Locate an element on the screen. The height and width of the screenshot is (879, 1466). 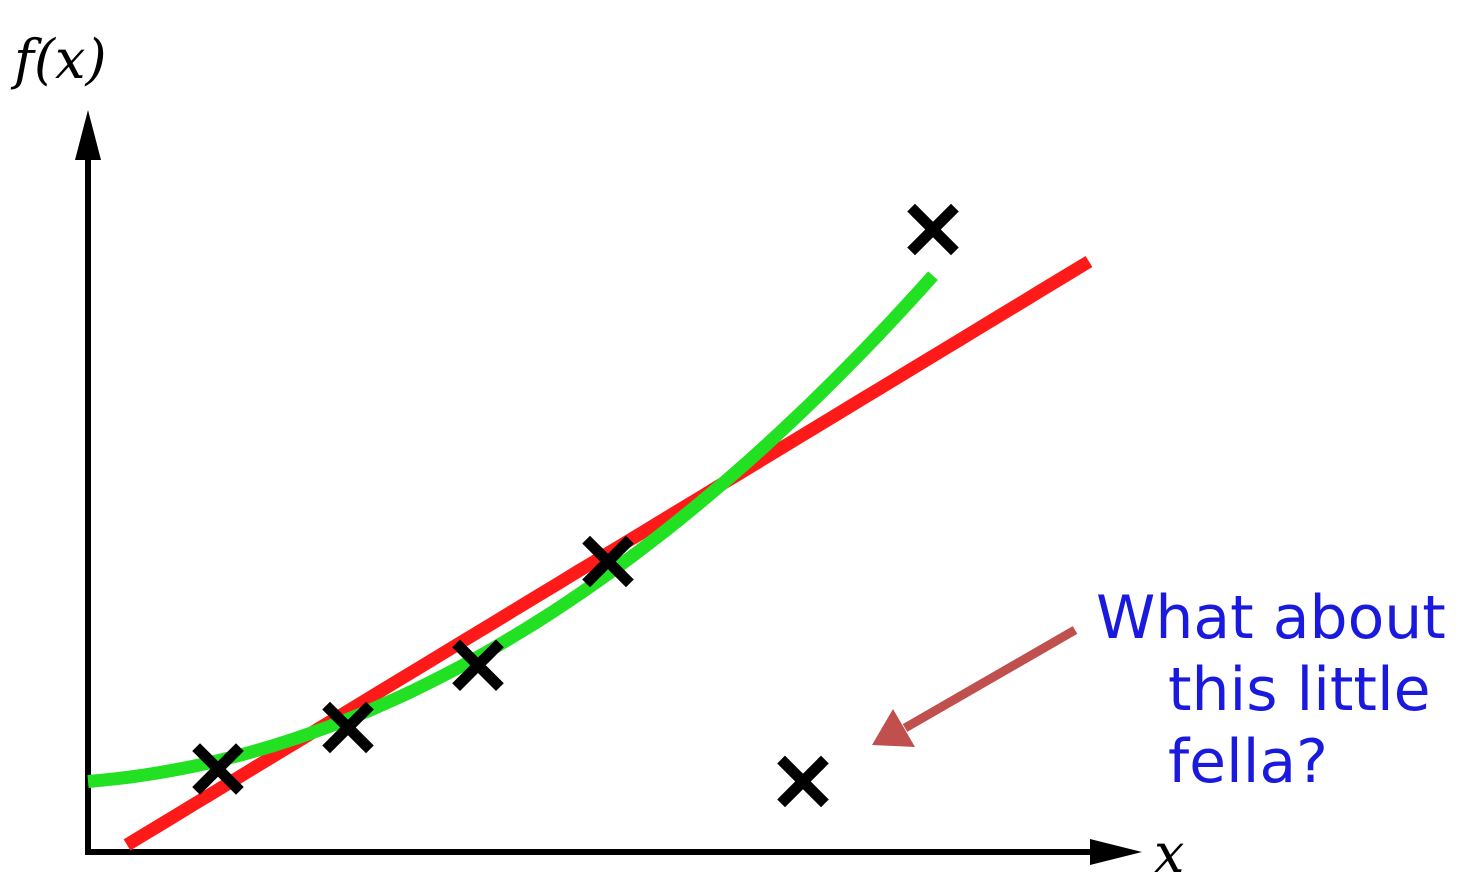
y-axis-label: f(x) is located at coordinates (58, 59).